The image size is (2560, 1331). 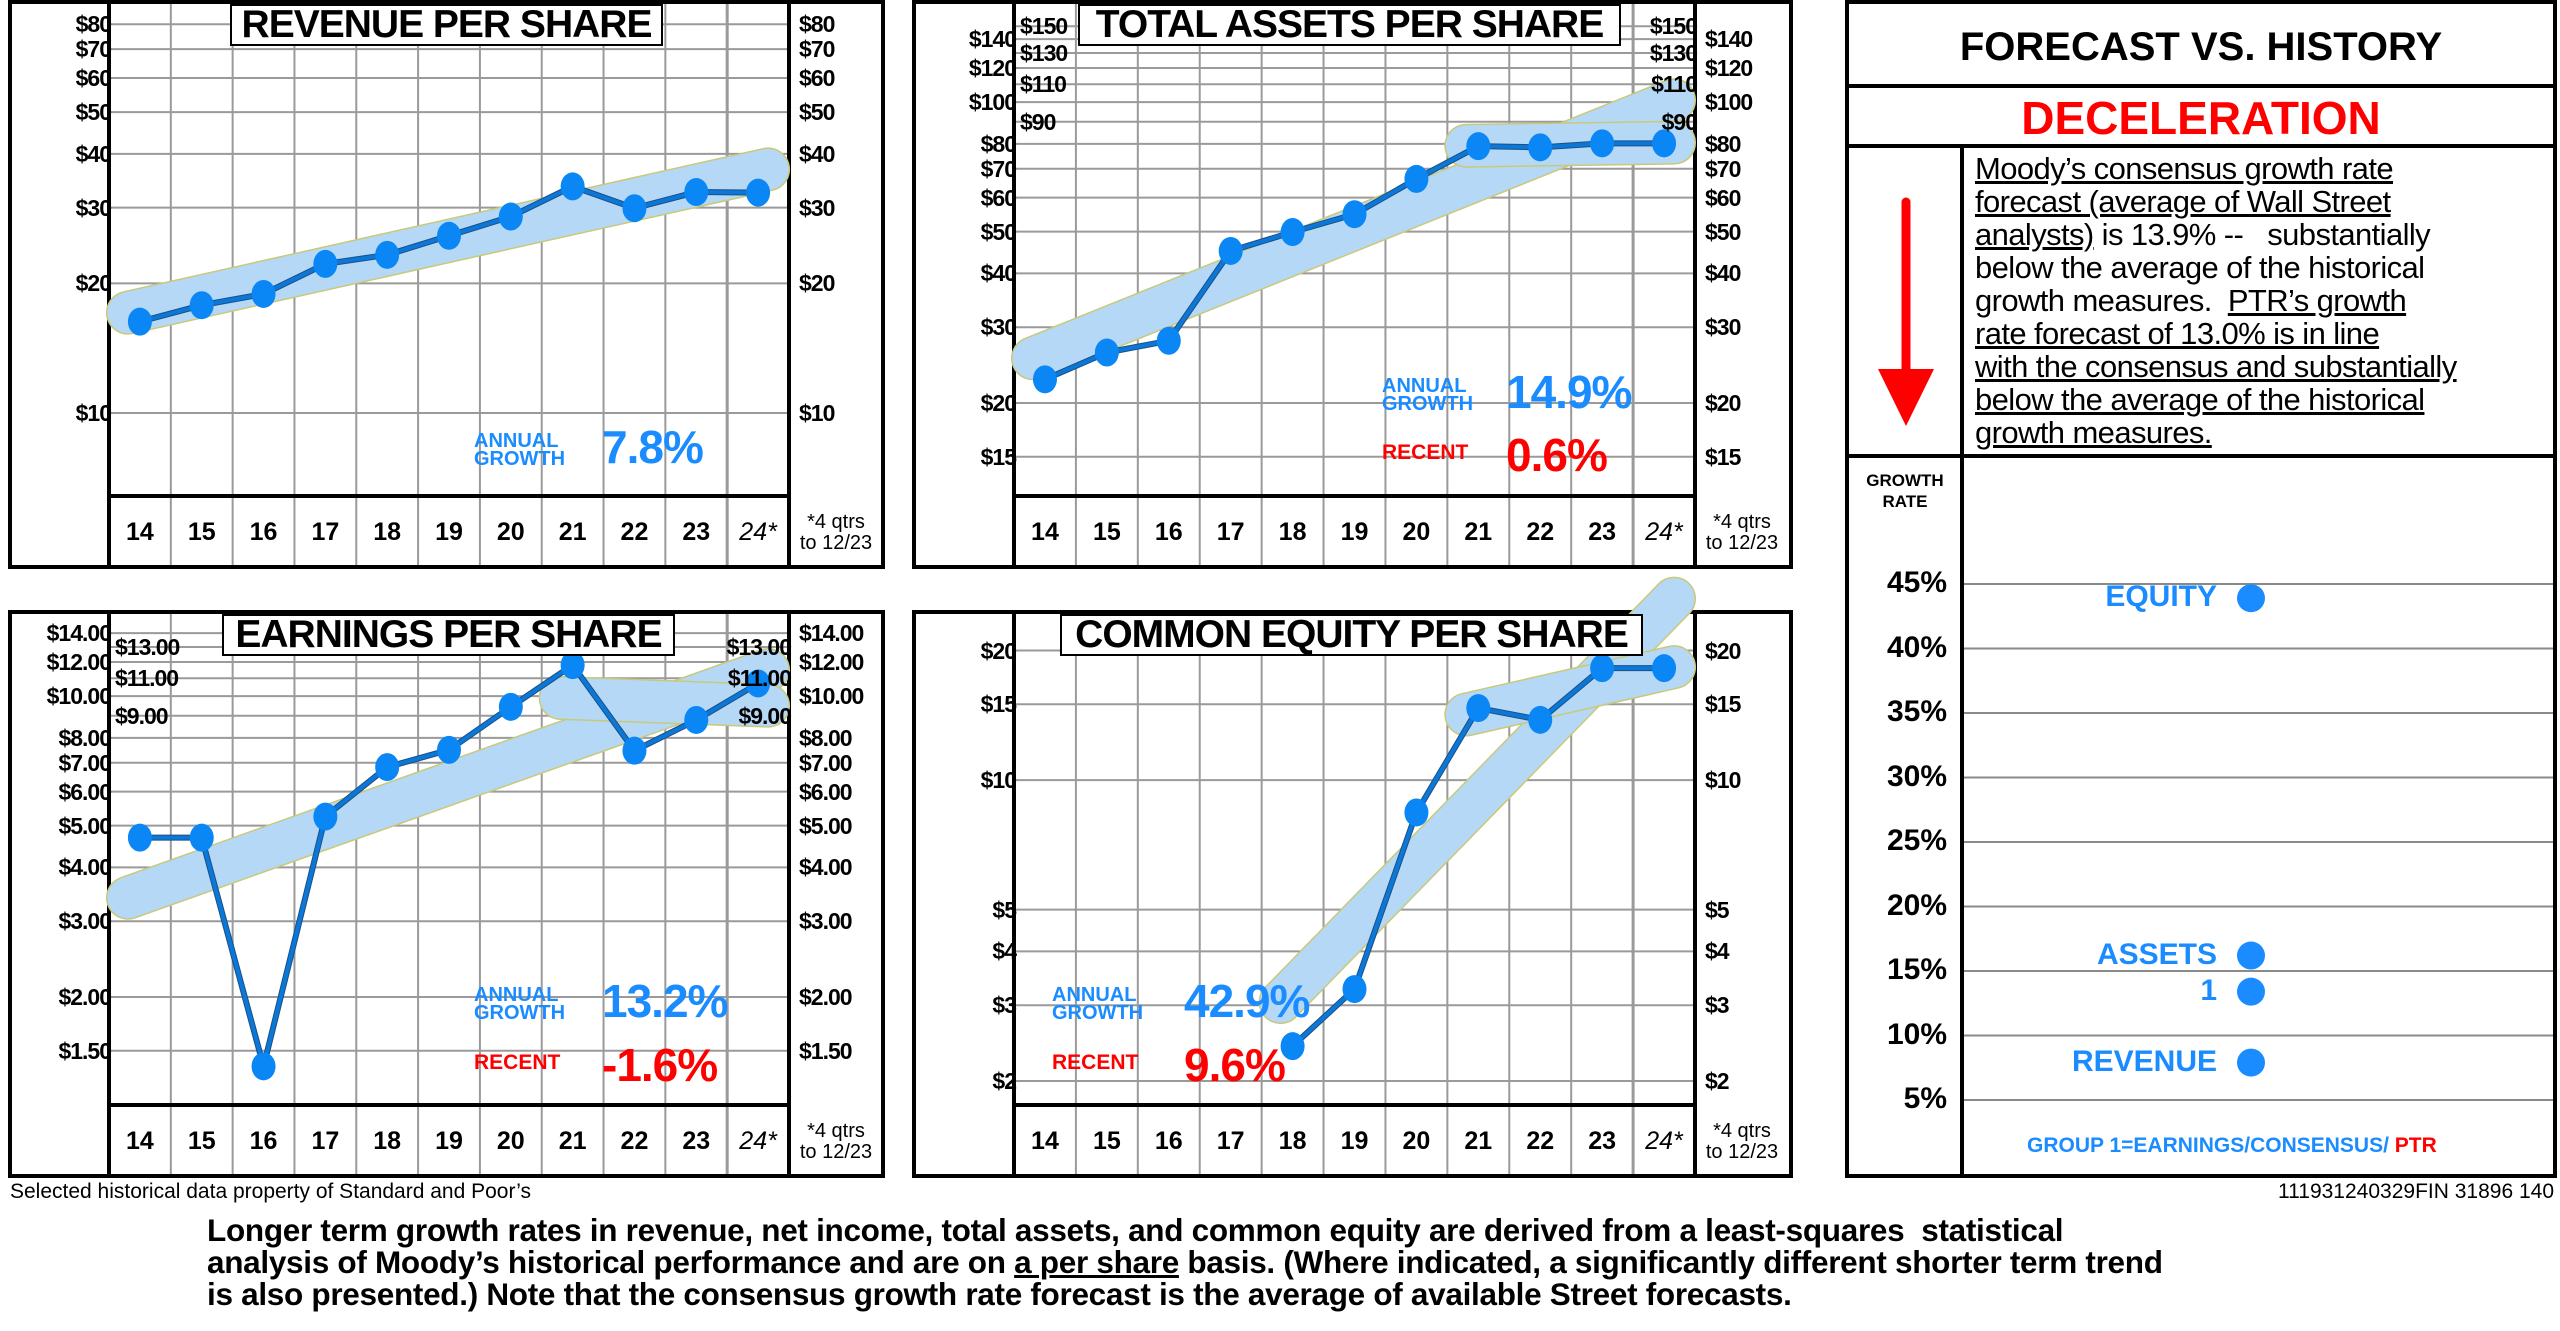 I want to click on x-tick-label: 23, so click(x=696, y=1141).